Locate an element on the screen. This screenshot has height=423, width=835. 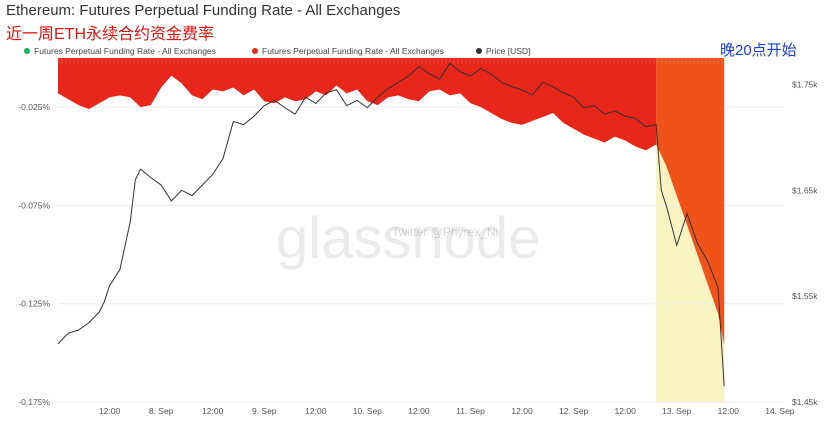
y-right-tick-label: $1.65k is located at coordinates (805, 190).